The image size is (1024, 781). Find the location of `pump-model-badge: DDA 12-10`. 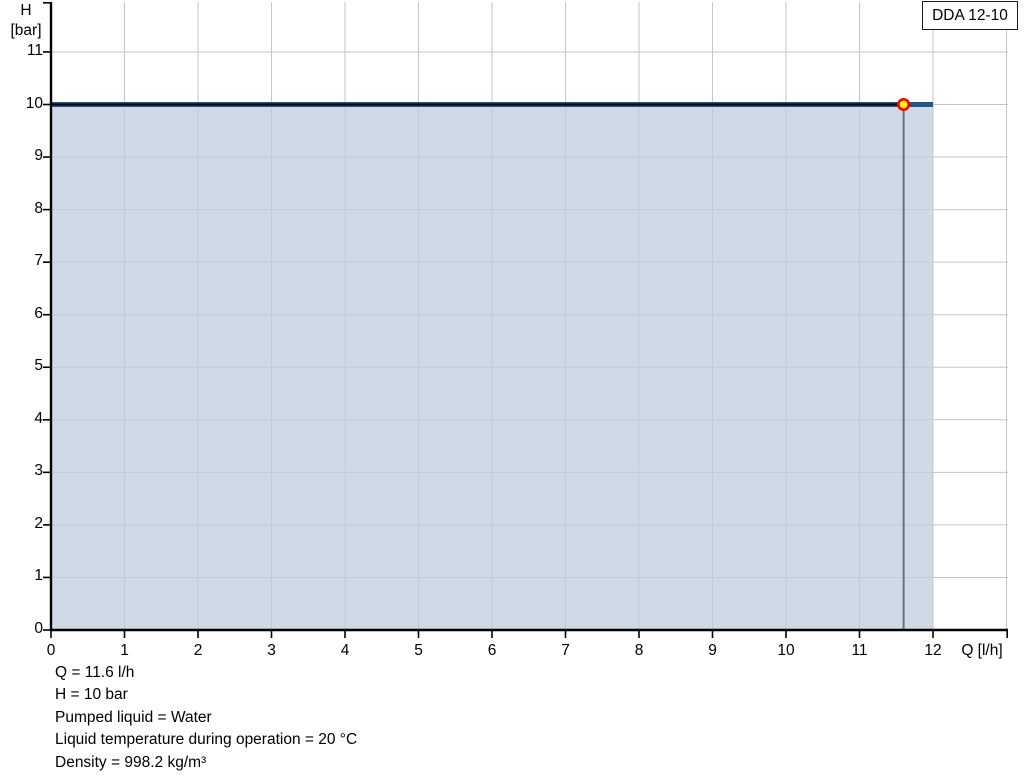

pump-model-badge: DDA 12-10 is located at coordinates (970, 15).